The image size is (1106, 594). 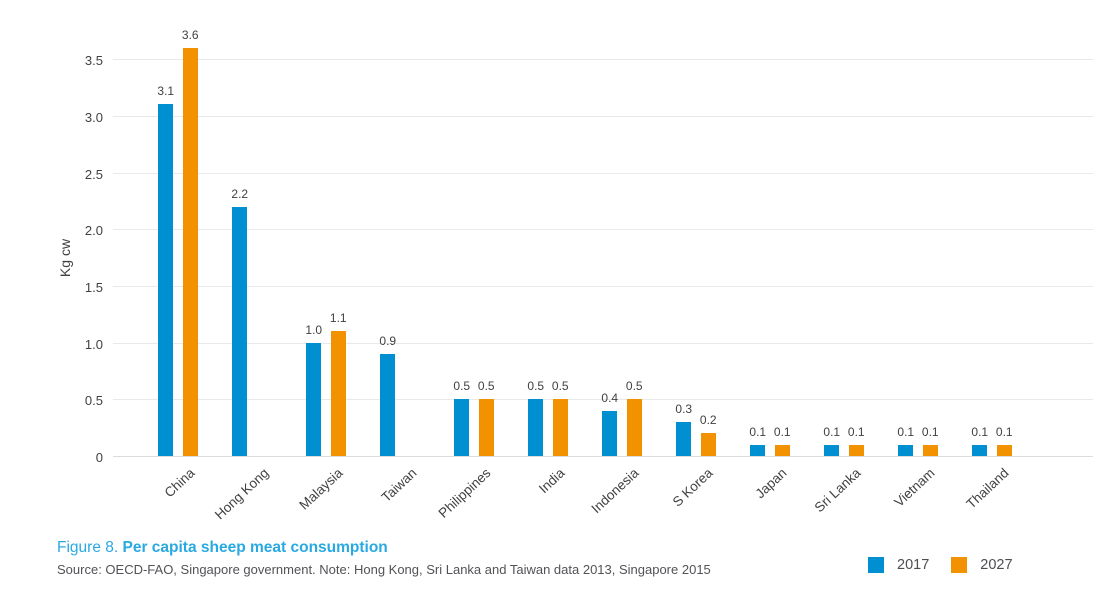 What do you see at coordinates (88, 547) in the screenshot?
I see `figure-caption-prefix: Figure 8.` at bounding box center [88, 547].